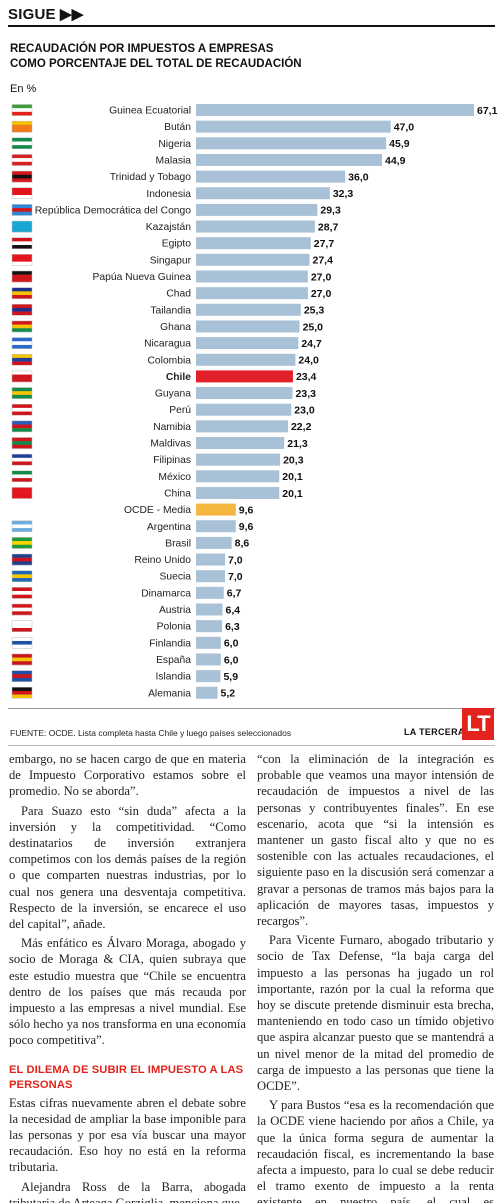 This screenshot has width=503, height=1203. Describe the element at coordinates (167, 344) in the screenshot. I see `category-label: Nicaragua` at that location.